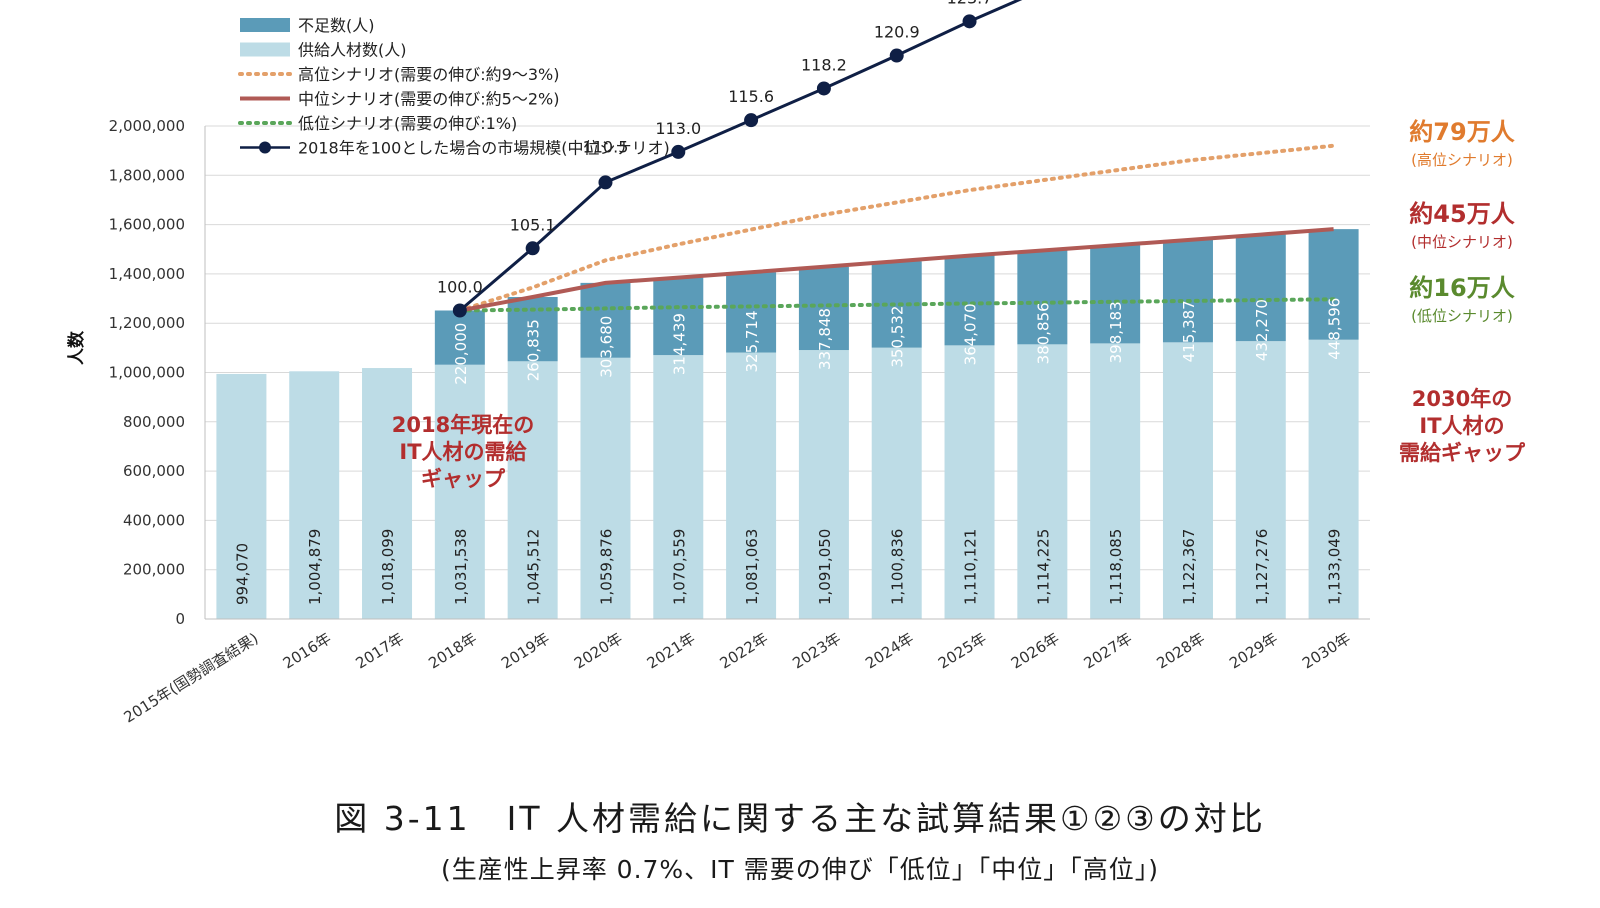  Describe the element at coordinates (1180, 650) in the screenshot. I see `x-tick-label: 2028年` at that location.